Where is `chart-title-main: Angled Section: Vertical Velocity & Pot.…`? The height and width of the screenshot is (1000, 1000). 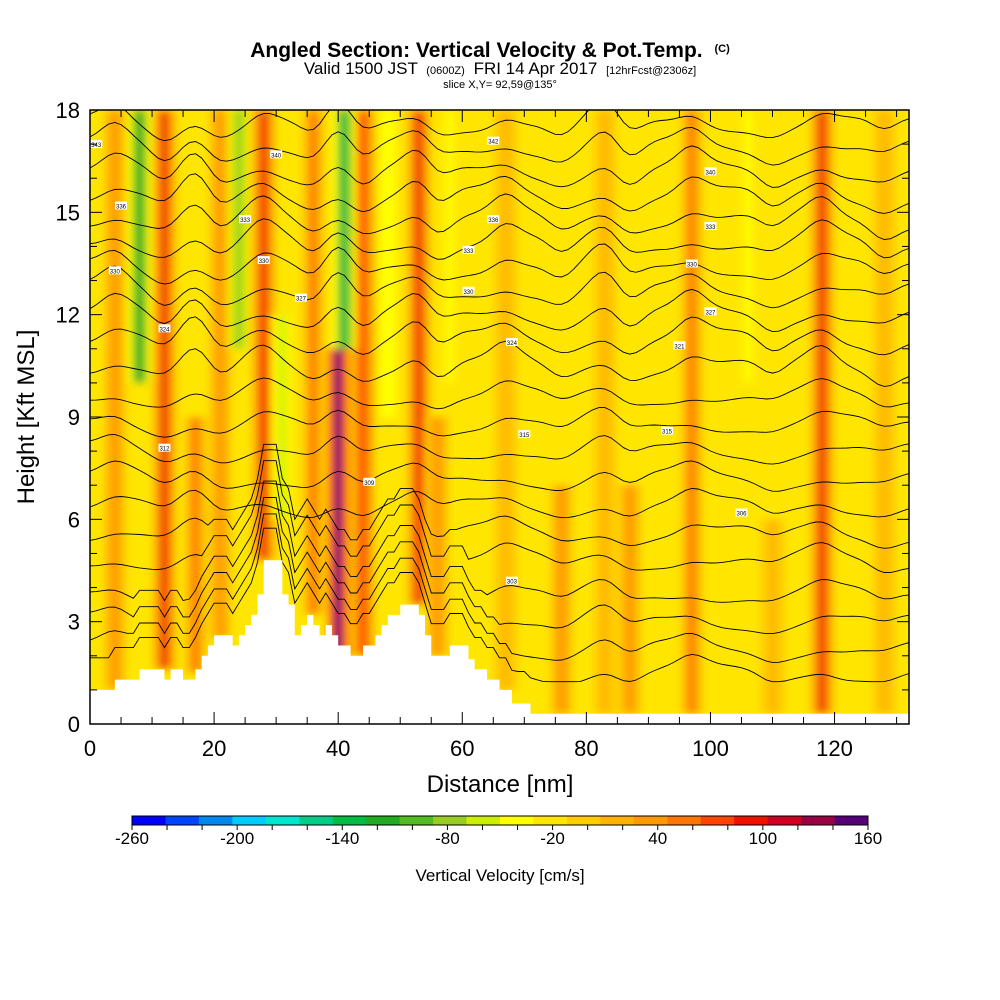
chart-title-main: Angled Section: Vertical Velocity & Pot.… is located at coordinates (476, 50).